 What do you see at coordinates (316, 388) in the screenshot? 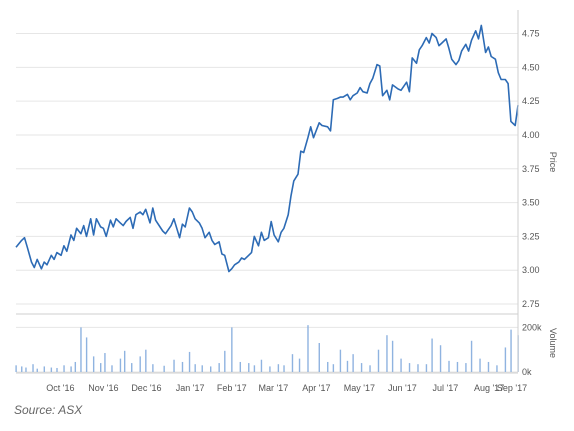
I see `x-tick-label: Apr '17` at bounding box center [316, 388].